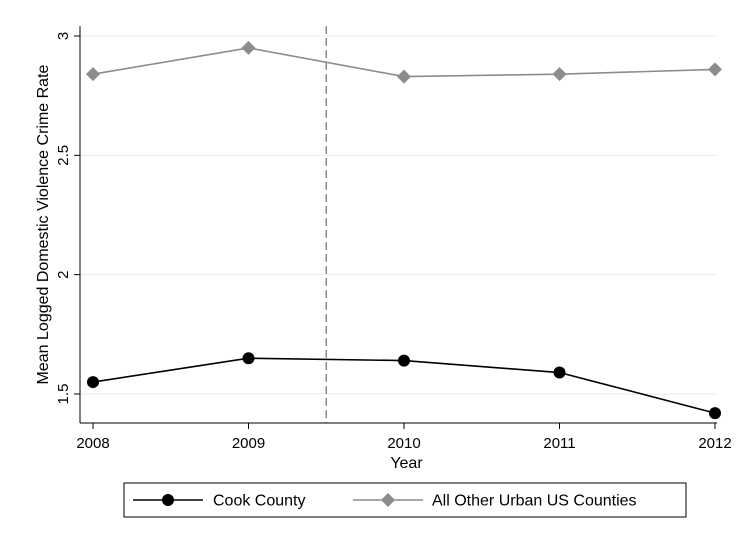  Describe the element at coordinates (67, 218) in the screenshot. I see `y-tick-labels: 1.5 2 2.5 3` at that location.